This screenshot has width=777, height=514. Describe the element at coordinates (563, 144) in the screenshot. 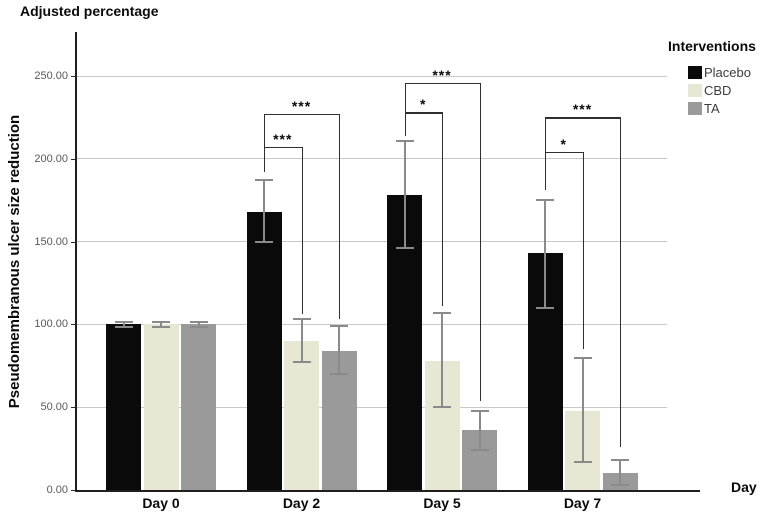

I see `sig-label-4: *` at that location.